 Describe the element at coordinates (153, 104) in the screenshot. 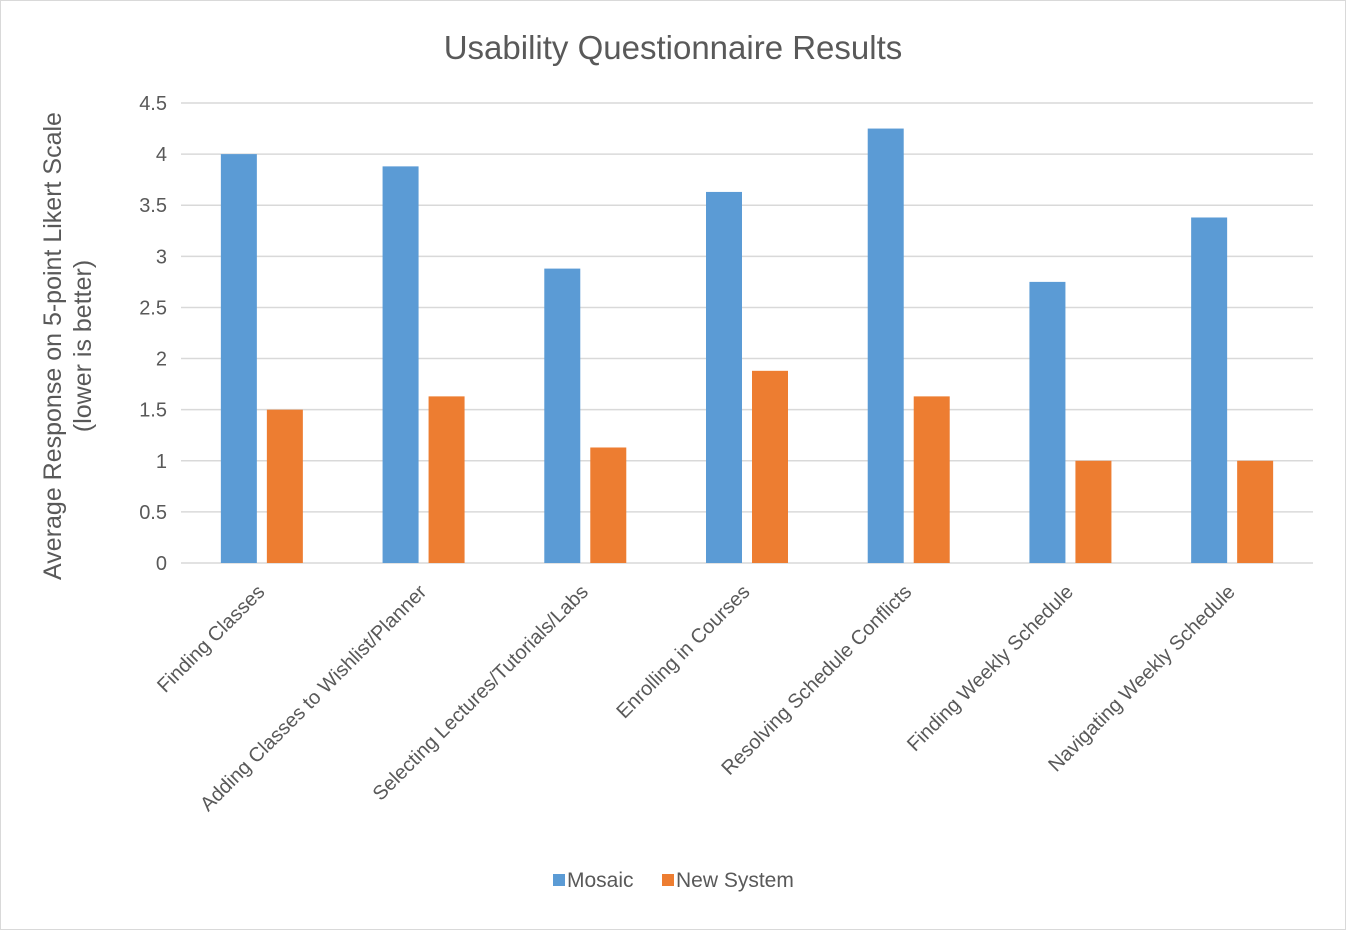

I see `y-tick-label: 4.5` at that location.